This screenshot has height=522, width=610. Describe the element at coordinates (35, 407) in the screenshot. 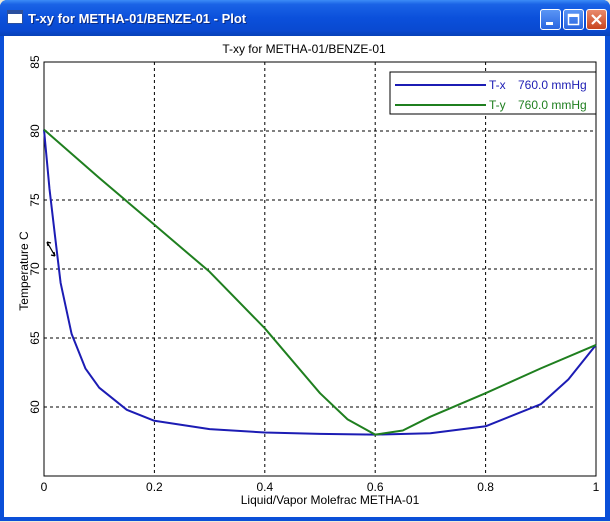

I see `y-tick-label: 60` at that location.